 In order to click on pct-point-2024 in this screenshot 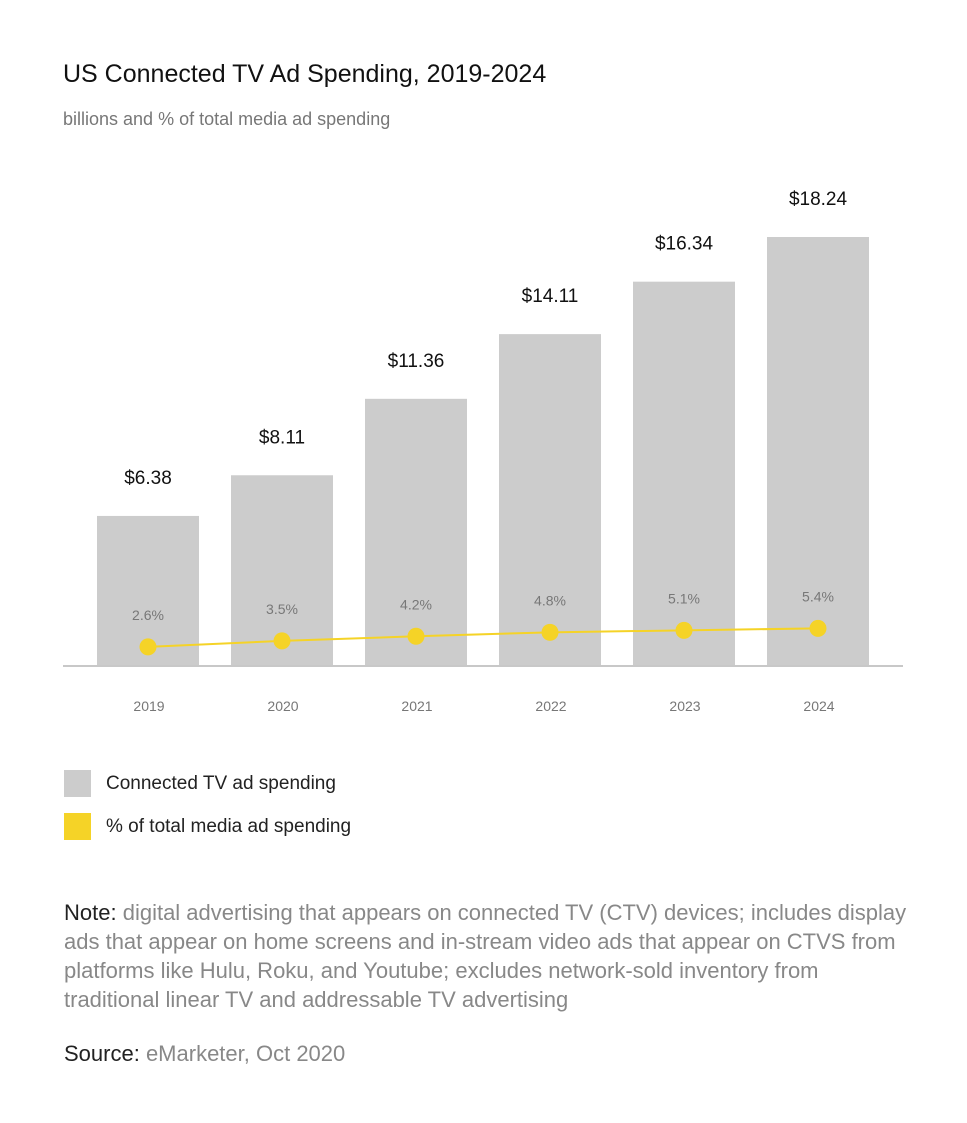, I will do `click(818, 628)`.